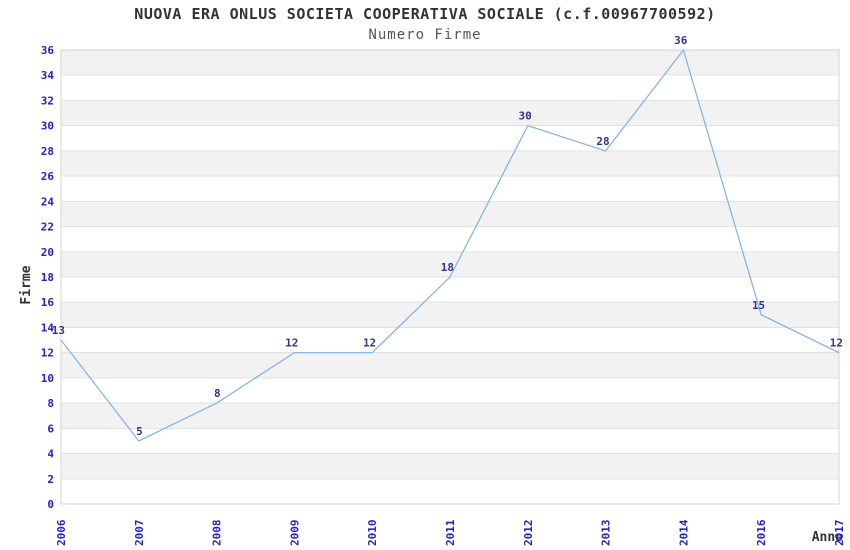  Describe the element at coordinates (61, 532) in the screenshot. I see `x-tick-label: 2006` at that location.